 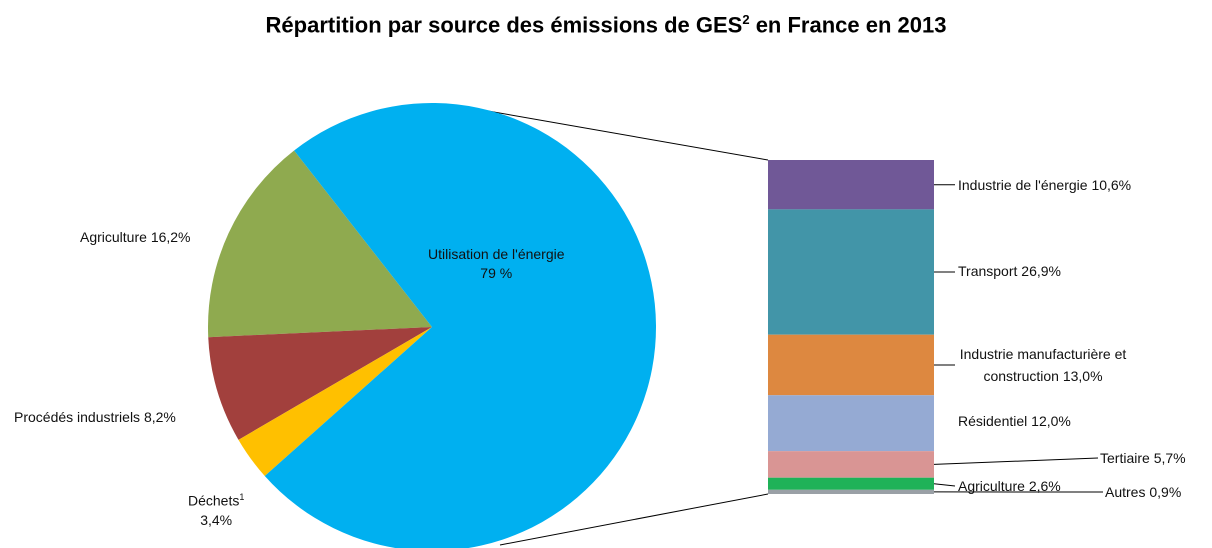 What do you see at coordinates (1111, 185) in the screenshot?
I see `segment-value: 10,6%` at bounding box center [1111, 185].